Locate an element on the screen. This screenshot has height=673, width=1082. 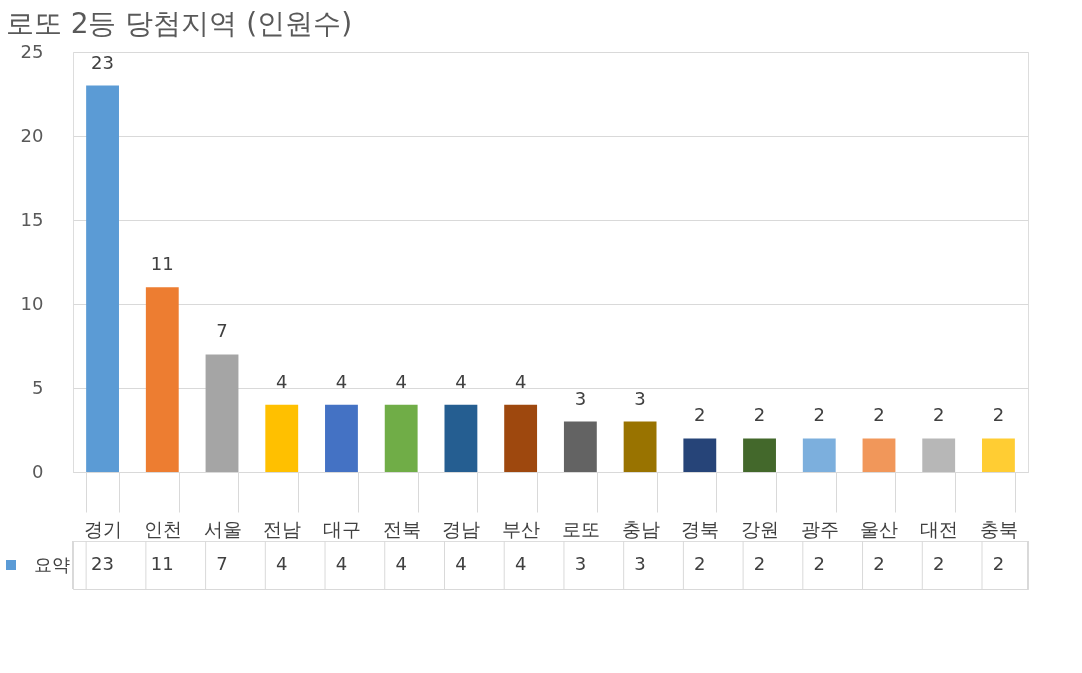
x-tick-label: 경기 is located at coordinates (103, 528).